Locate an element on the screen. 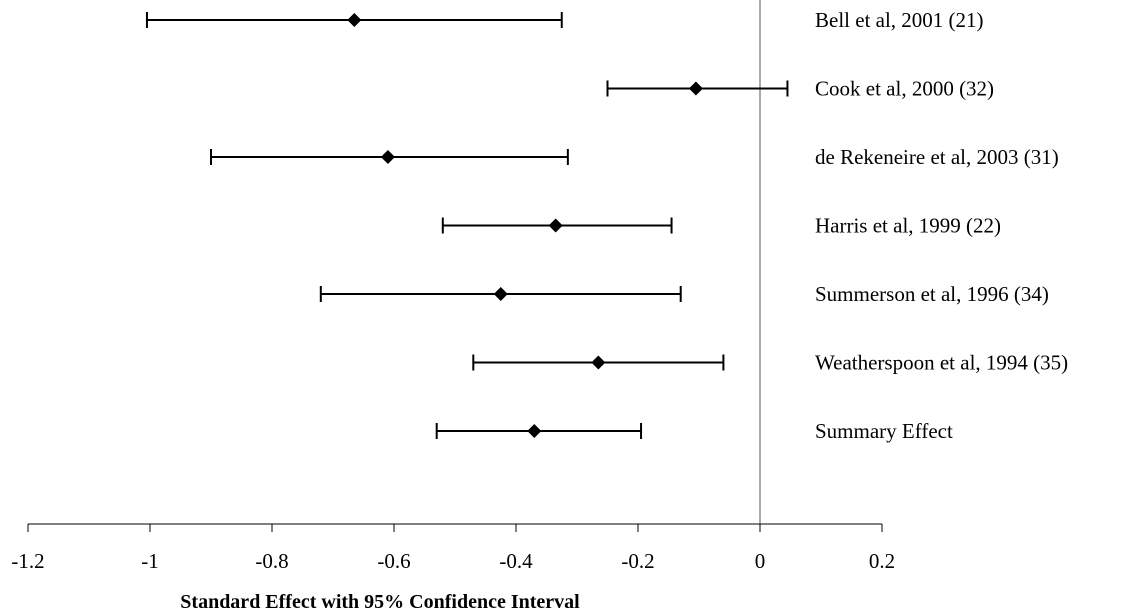  study-label: Summerson et al, 1996 (34) is located at coordinates (932, 294).